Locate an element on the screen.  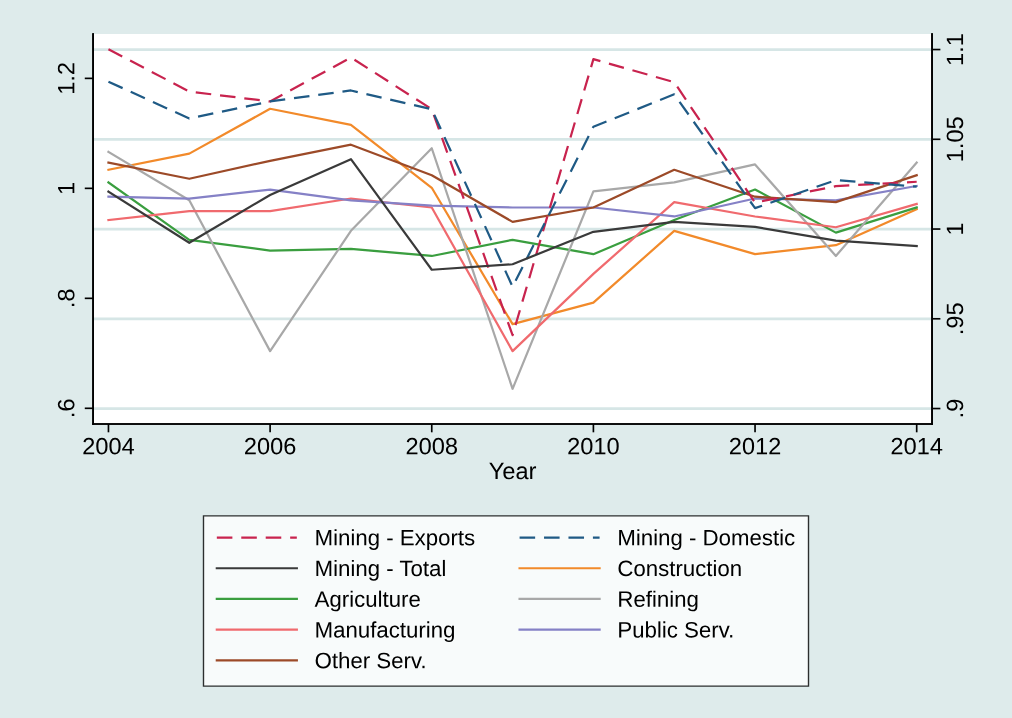
y2-tick-label: 1.05 is located at coordinates (955, 139).